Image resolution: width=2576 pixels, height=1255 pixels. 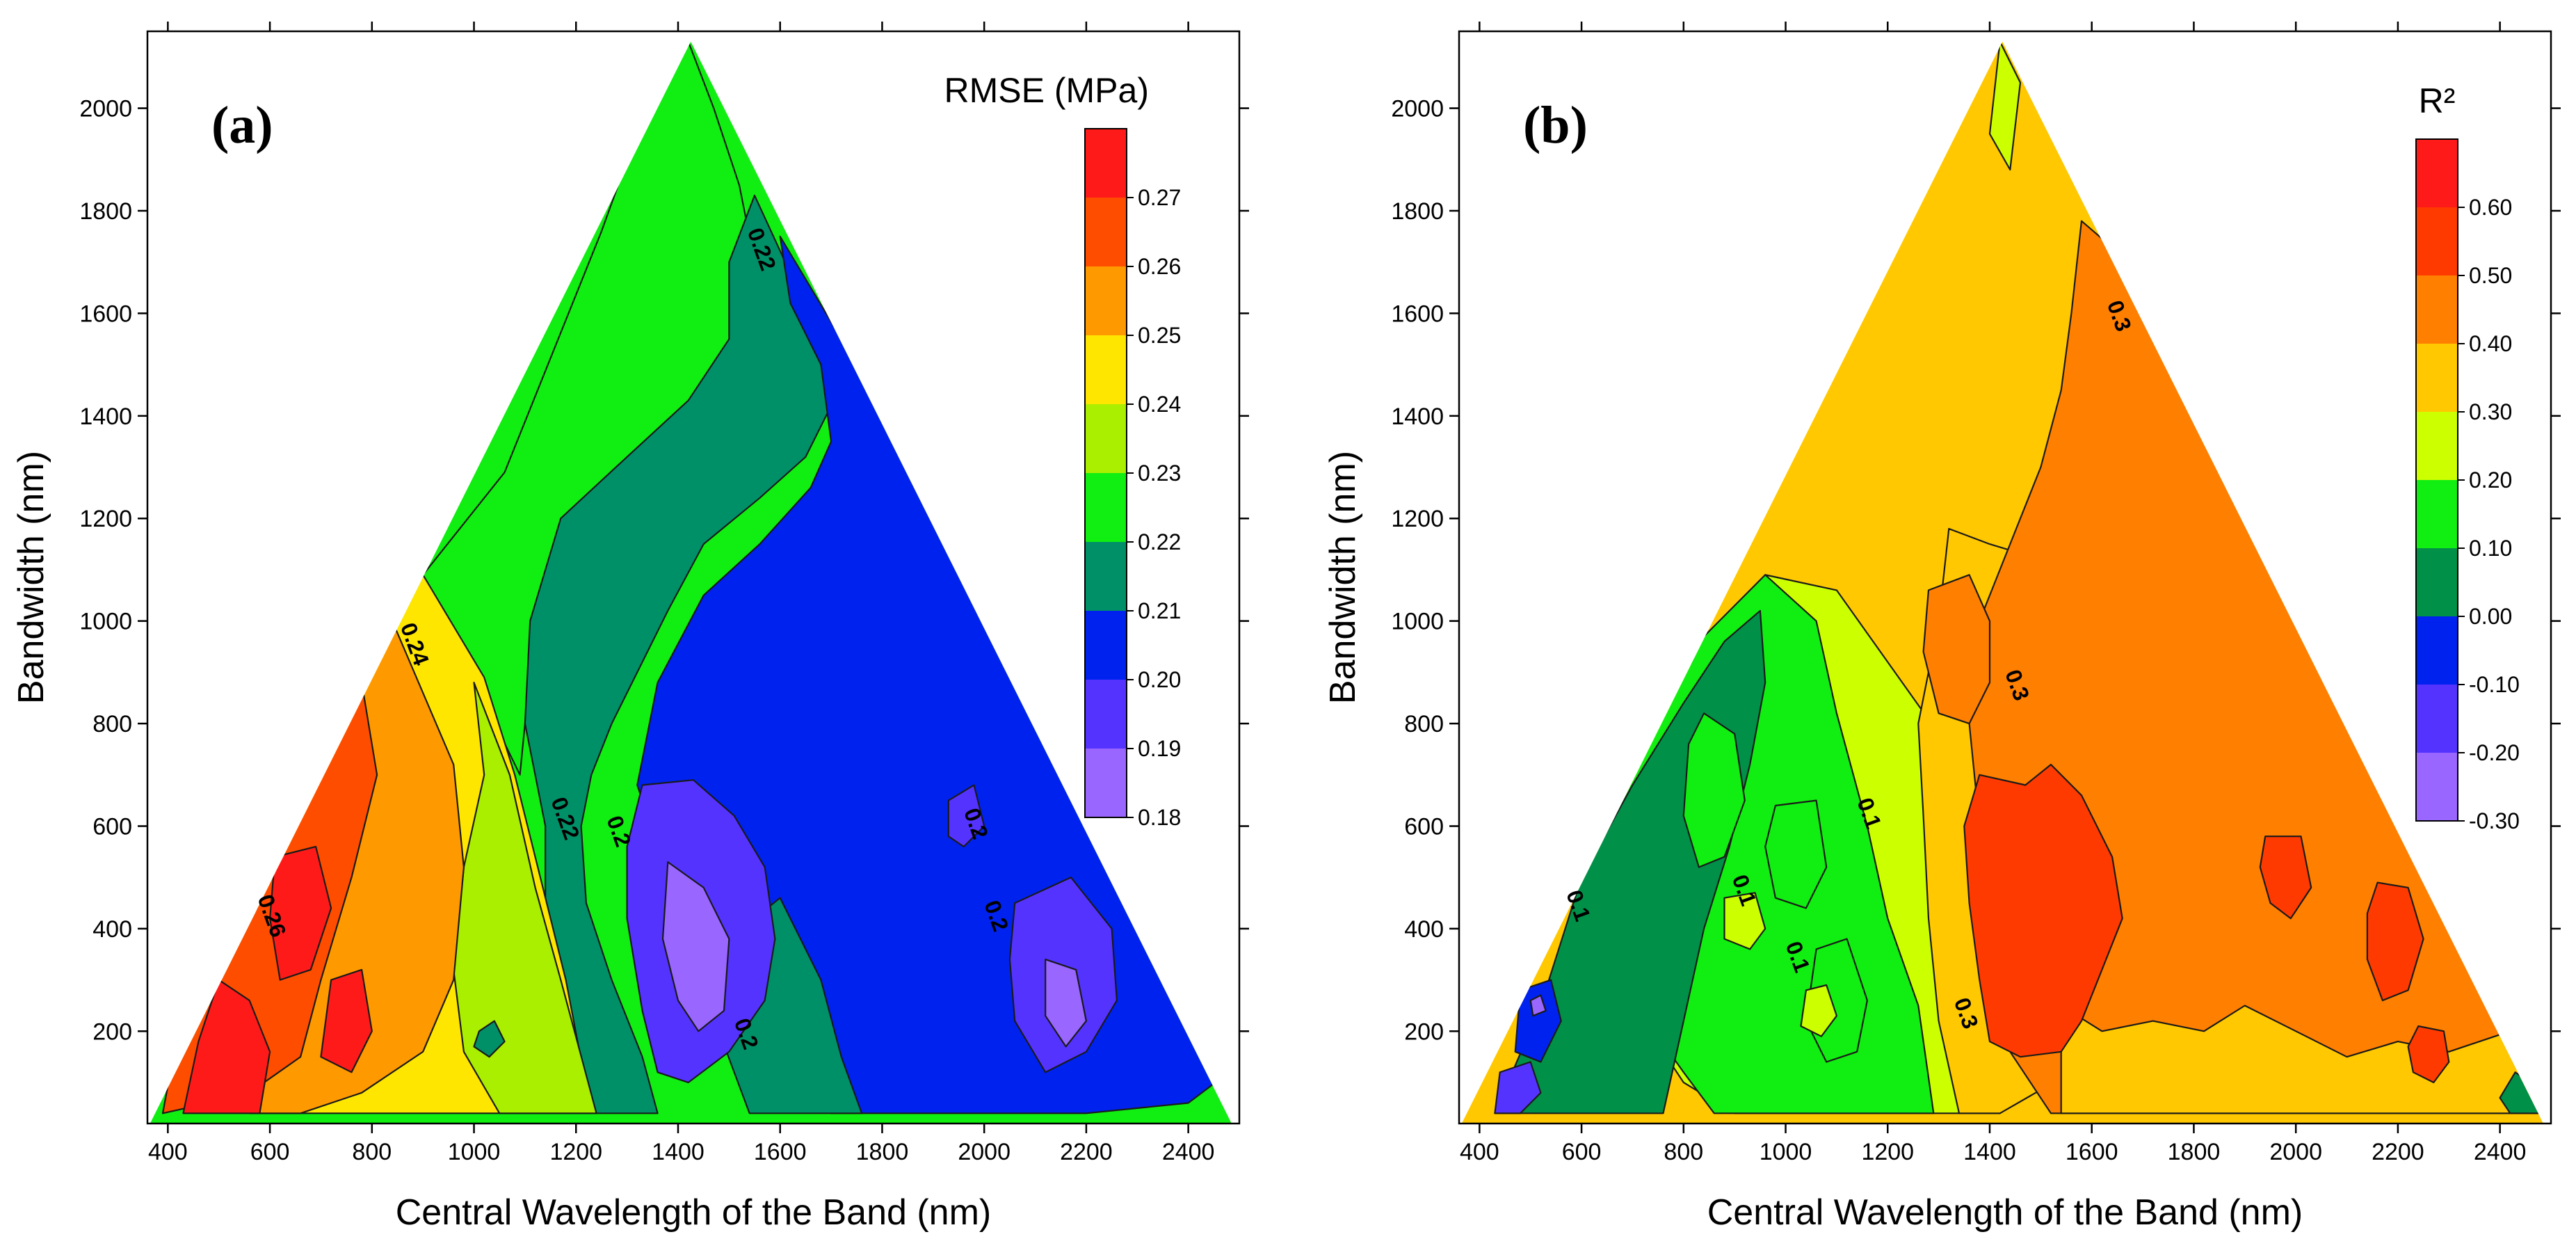 What do you see at coordinates (1957, 649) in the screenshot?
I see `contour-region-0p40` at bounding box center [1957, 649].